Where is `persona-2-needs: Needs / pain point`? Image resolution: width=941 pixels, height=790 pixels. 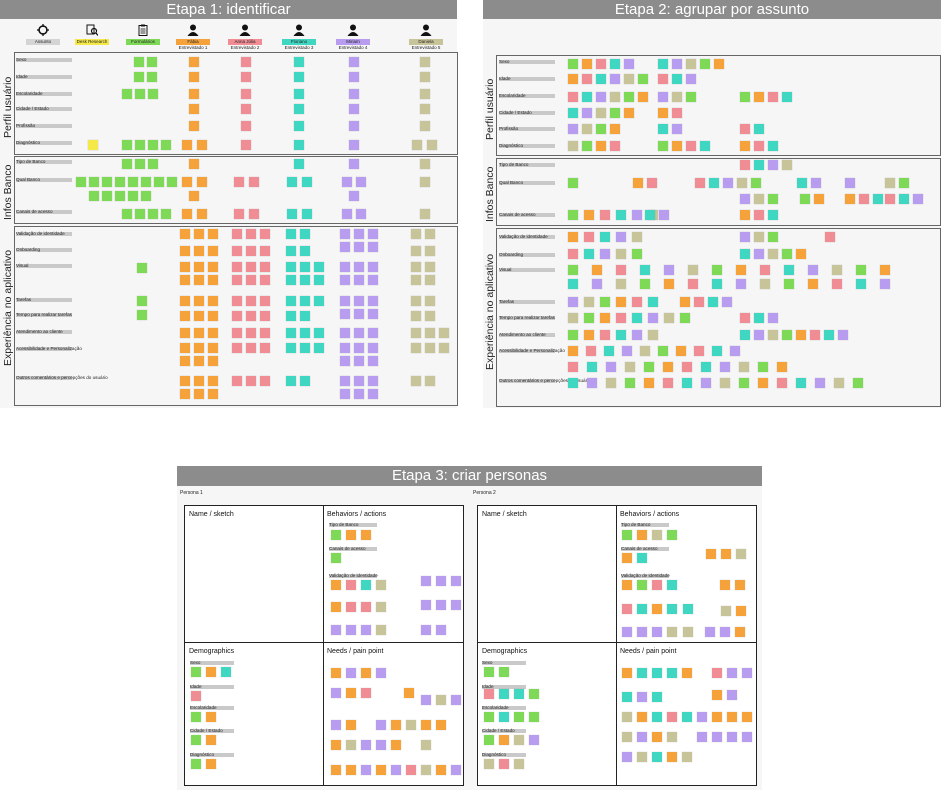
persona-2-needs: Needs / pain point is located at coordinates (648, 651).